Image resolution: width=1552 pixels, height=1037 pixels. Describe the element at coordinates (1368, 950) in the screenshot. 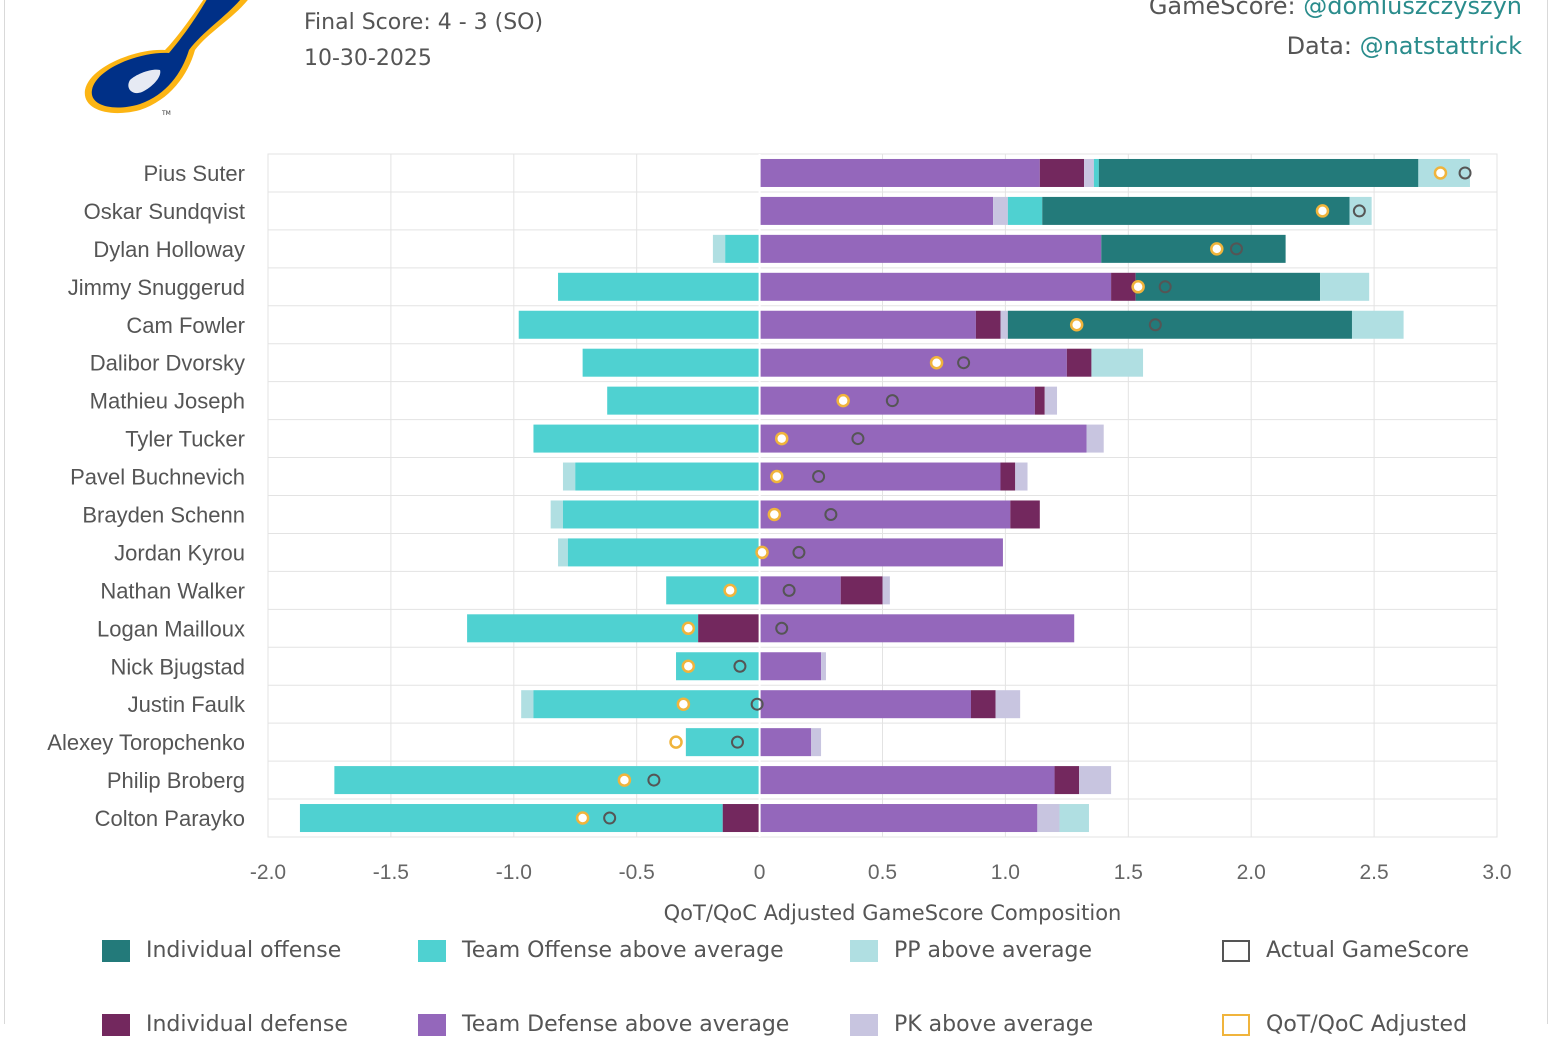

I see `legend-label: Actual GameScore` at that location.